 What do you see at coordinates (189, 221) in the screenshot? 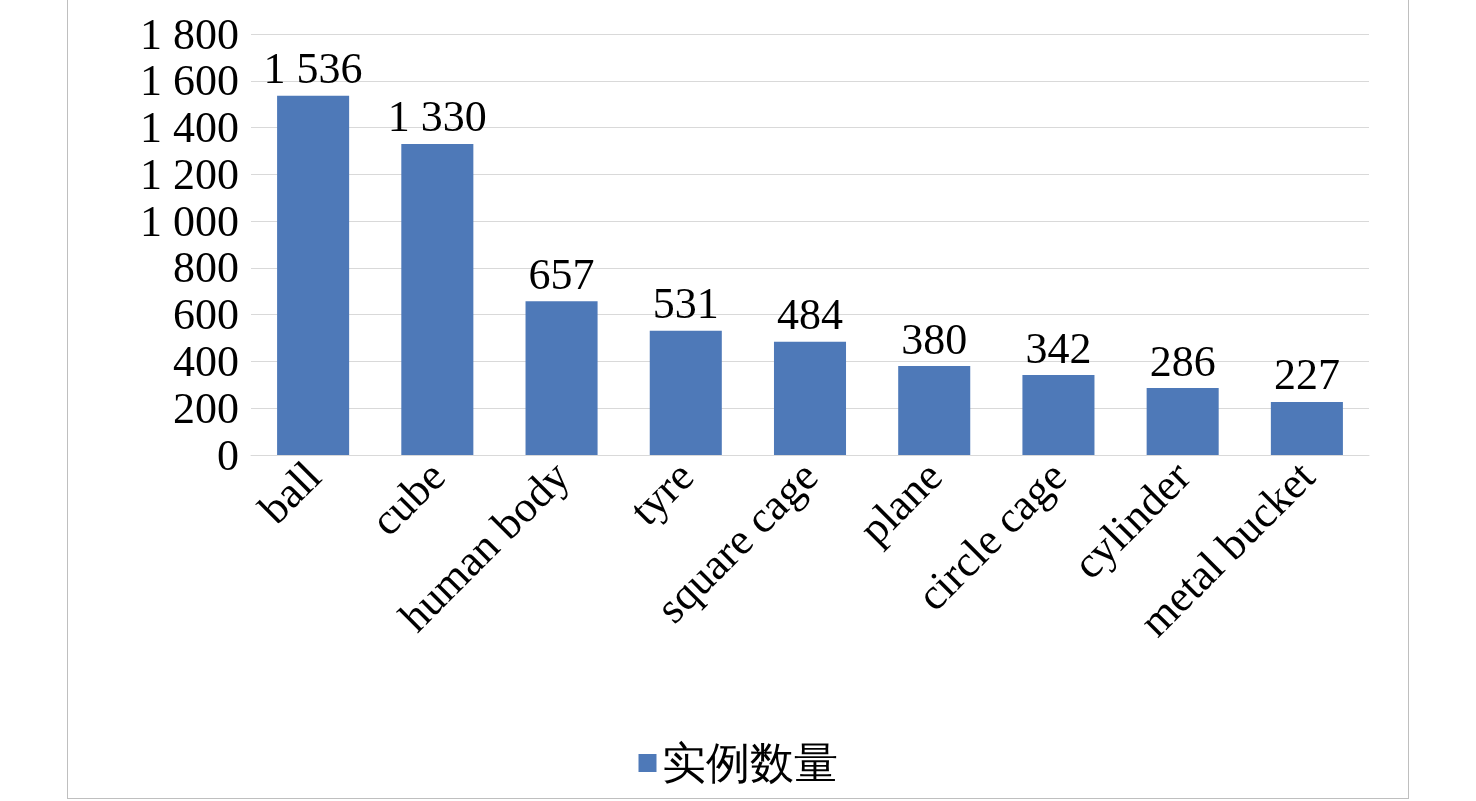
I see `y-tick-label: 1 000` at bounding box center [189, 221].